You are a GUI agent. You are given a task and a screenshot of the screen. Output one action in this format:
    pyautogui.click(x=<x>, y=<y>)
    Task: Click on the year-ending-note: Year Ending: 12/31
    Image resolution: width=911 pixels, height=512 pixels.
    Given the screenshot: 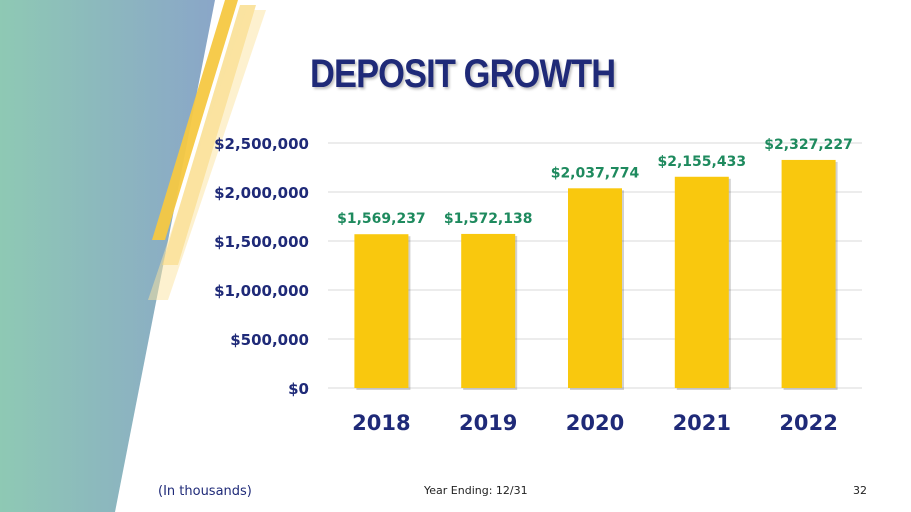 What is the action you would take?
    pyautogui.click(x=476, y=490)
    